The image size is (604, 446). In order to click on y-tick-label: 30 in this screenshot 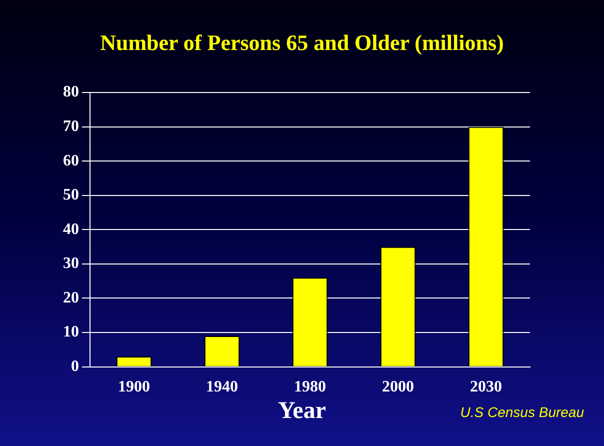, I will do `click(71, 263)`.